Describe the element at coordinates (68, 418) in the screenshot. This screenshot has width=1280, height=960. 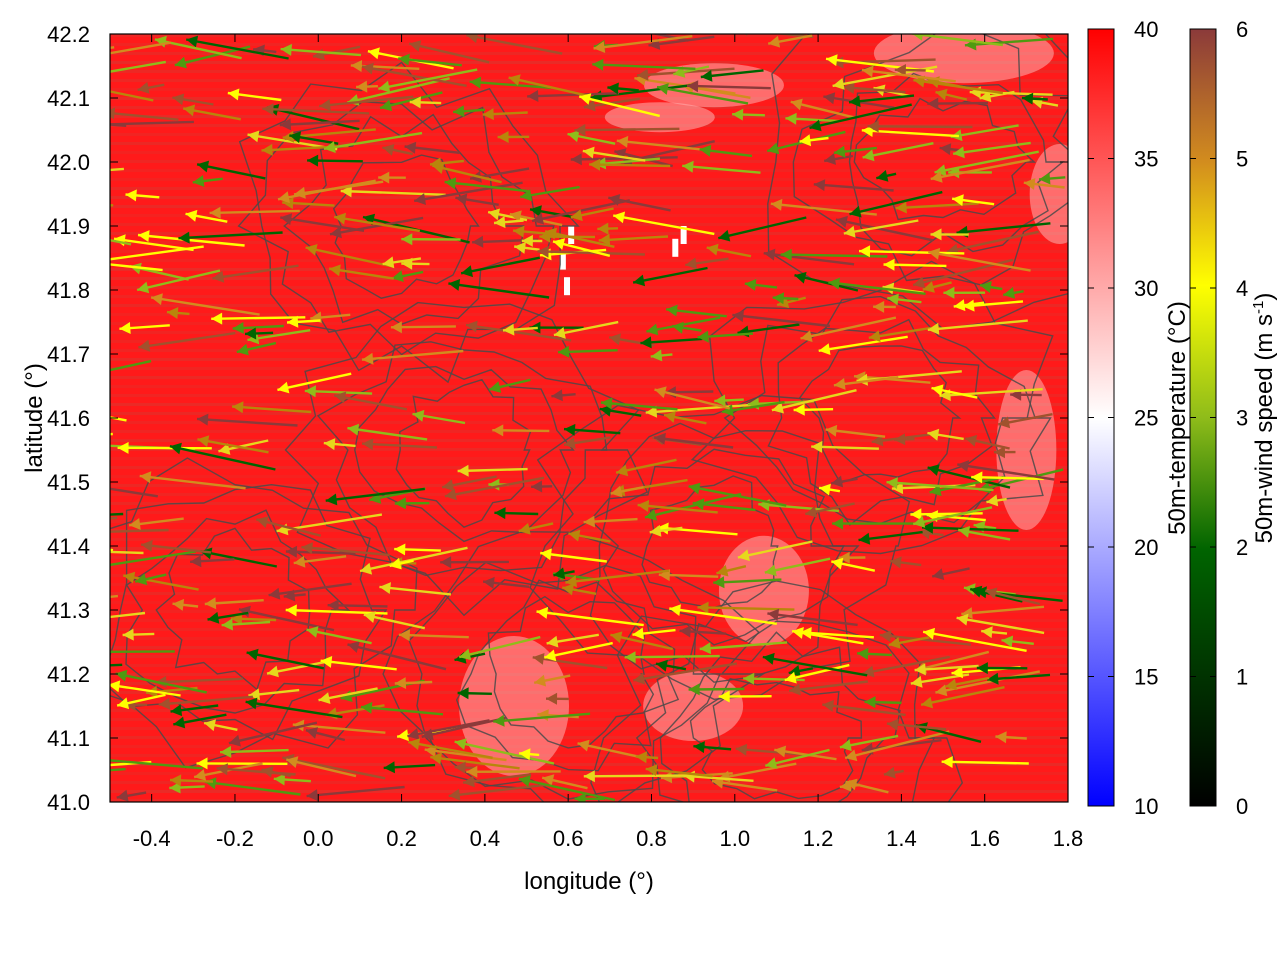
I see `y-tick-label: 41.6` at that location.